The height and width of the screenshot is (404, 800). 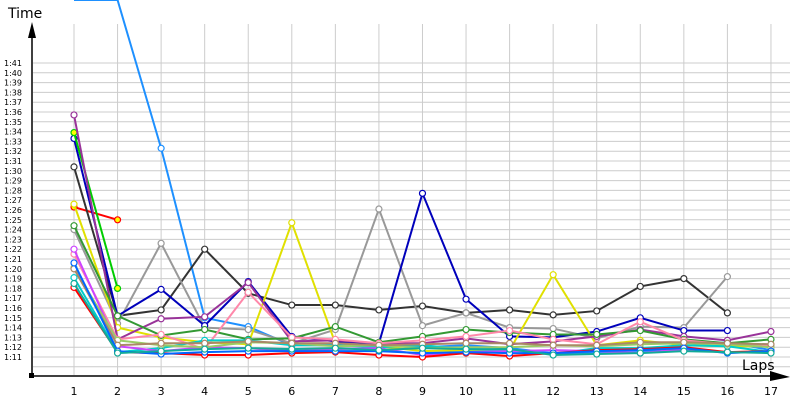 I want to click on svg-text: 10, so click(x=466, y=391).